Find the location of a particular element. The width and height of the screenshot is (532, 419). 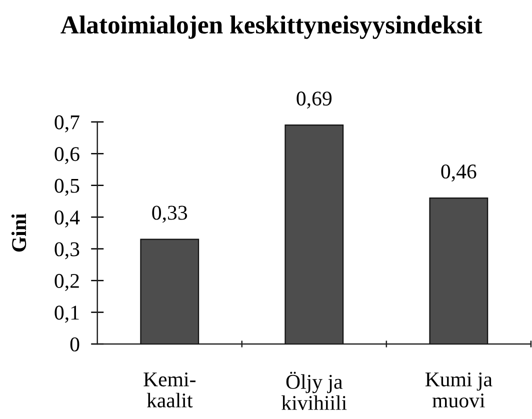

x-tick-label: Kumi ja muovi is located at coordinates (458, 390).